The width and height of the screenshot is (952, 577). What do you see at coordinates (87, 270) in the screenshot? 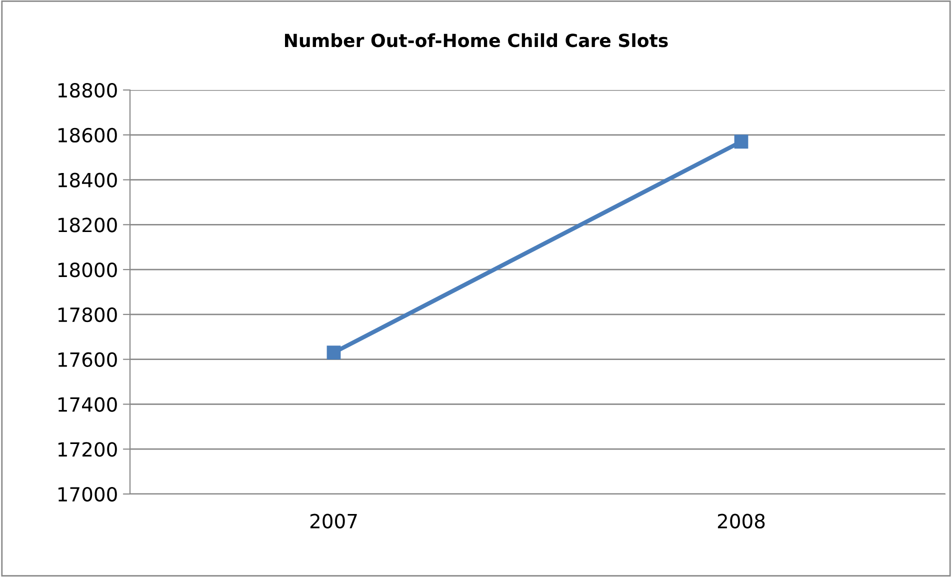
I see `y-tick-label: 18000` at bounding box center [87, 270].